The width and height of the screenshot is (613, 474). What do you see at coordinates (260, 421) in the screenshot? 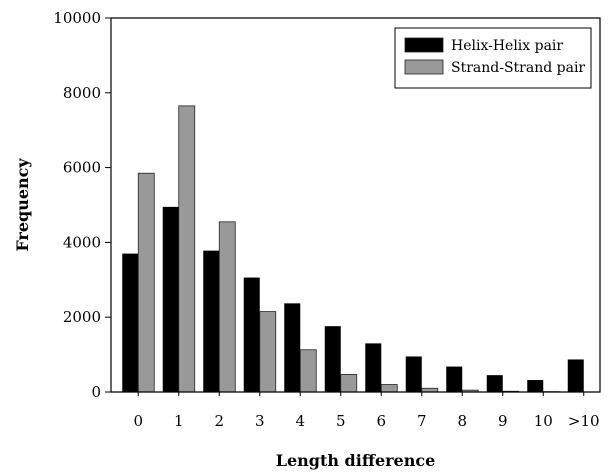
I see `x-tick-label: 3` at bounding box center [260, 421].